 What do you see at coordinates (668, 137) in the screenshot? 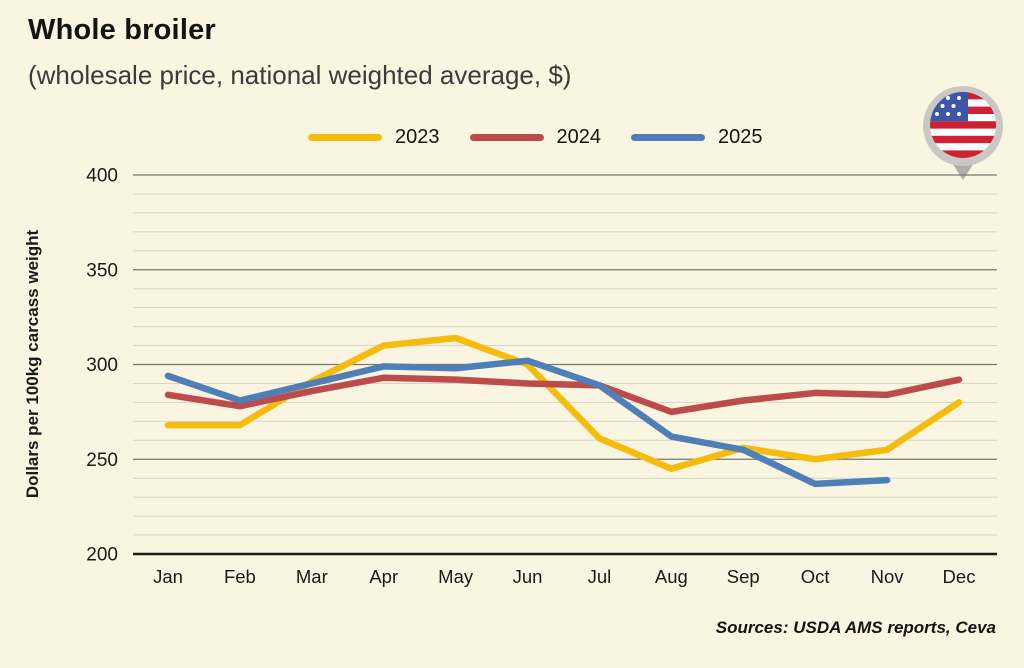
I see `legend-swatch-2025` at bounding box center [668, 137].